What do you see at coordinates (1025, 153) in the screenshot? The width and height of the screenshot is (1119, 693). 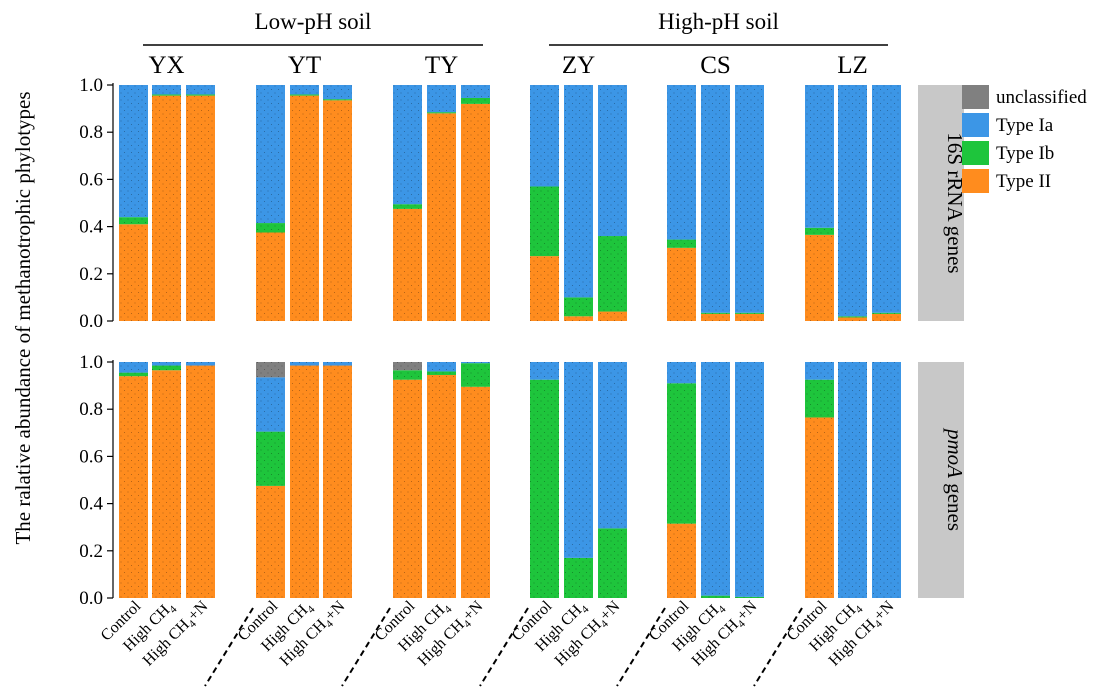 I see `legend-label-typeIb: Type Ib` at bounding box center [1025, 153].